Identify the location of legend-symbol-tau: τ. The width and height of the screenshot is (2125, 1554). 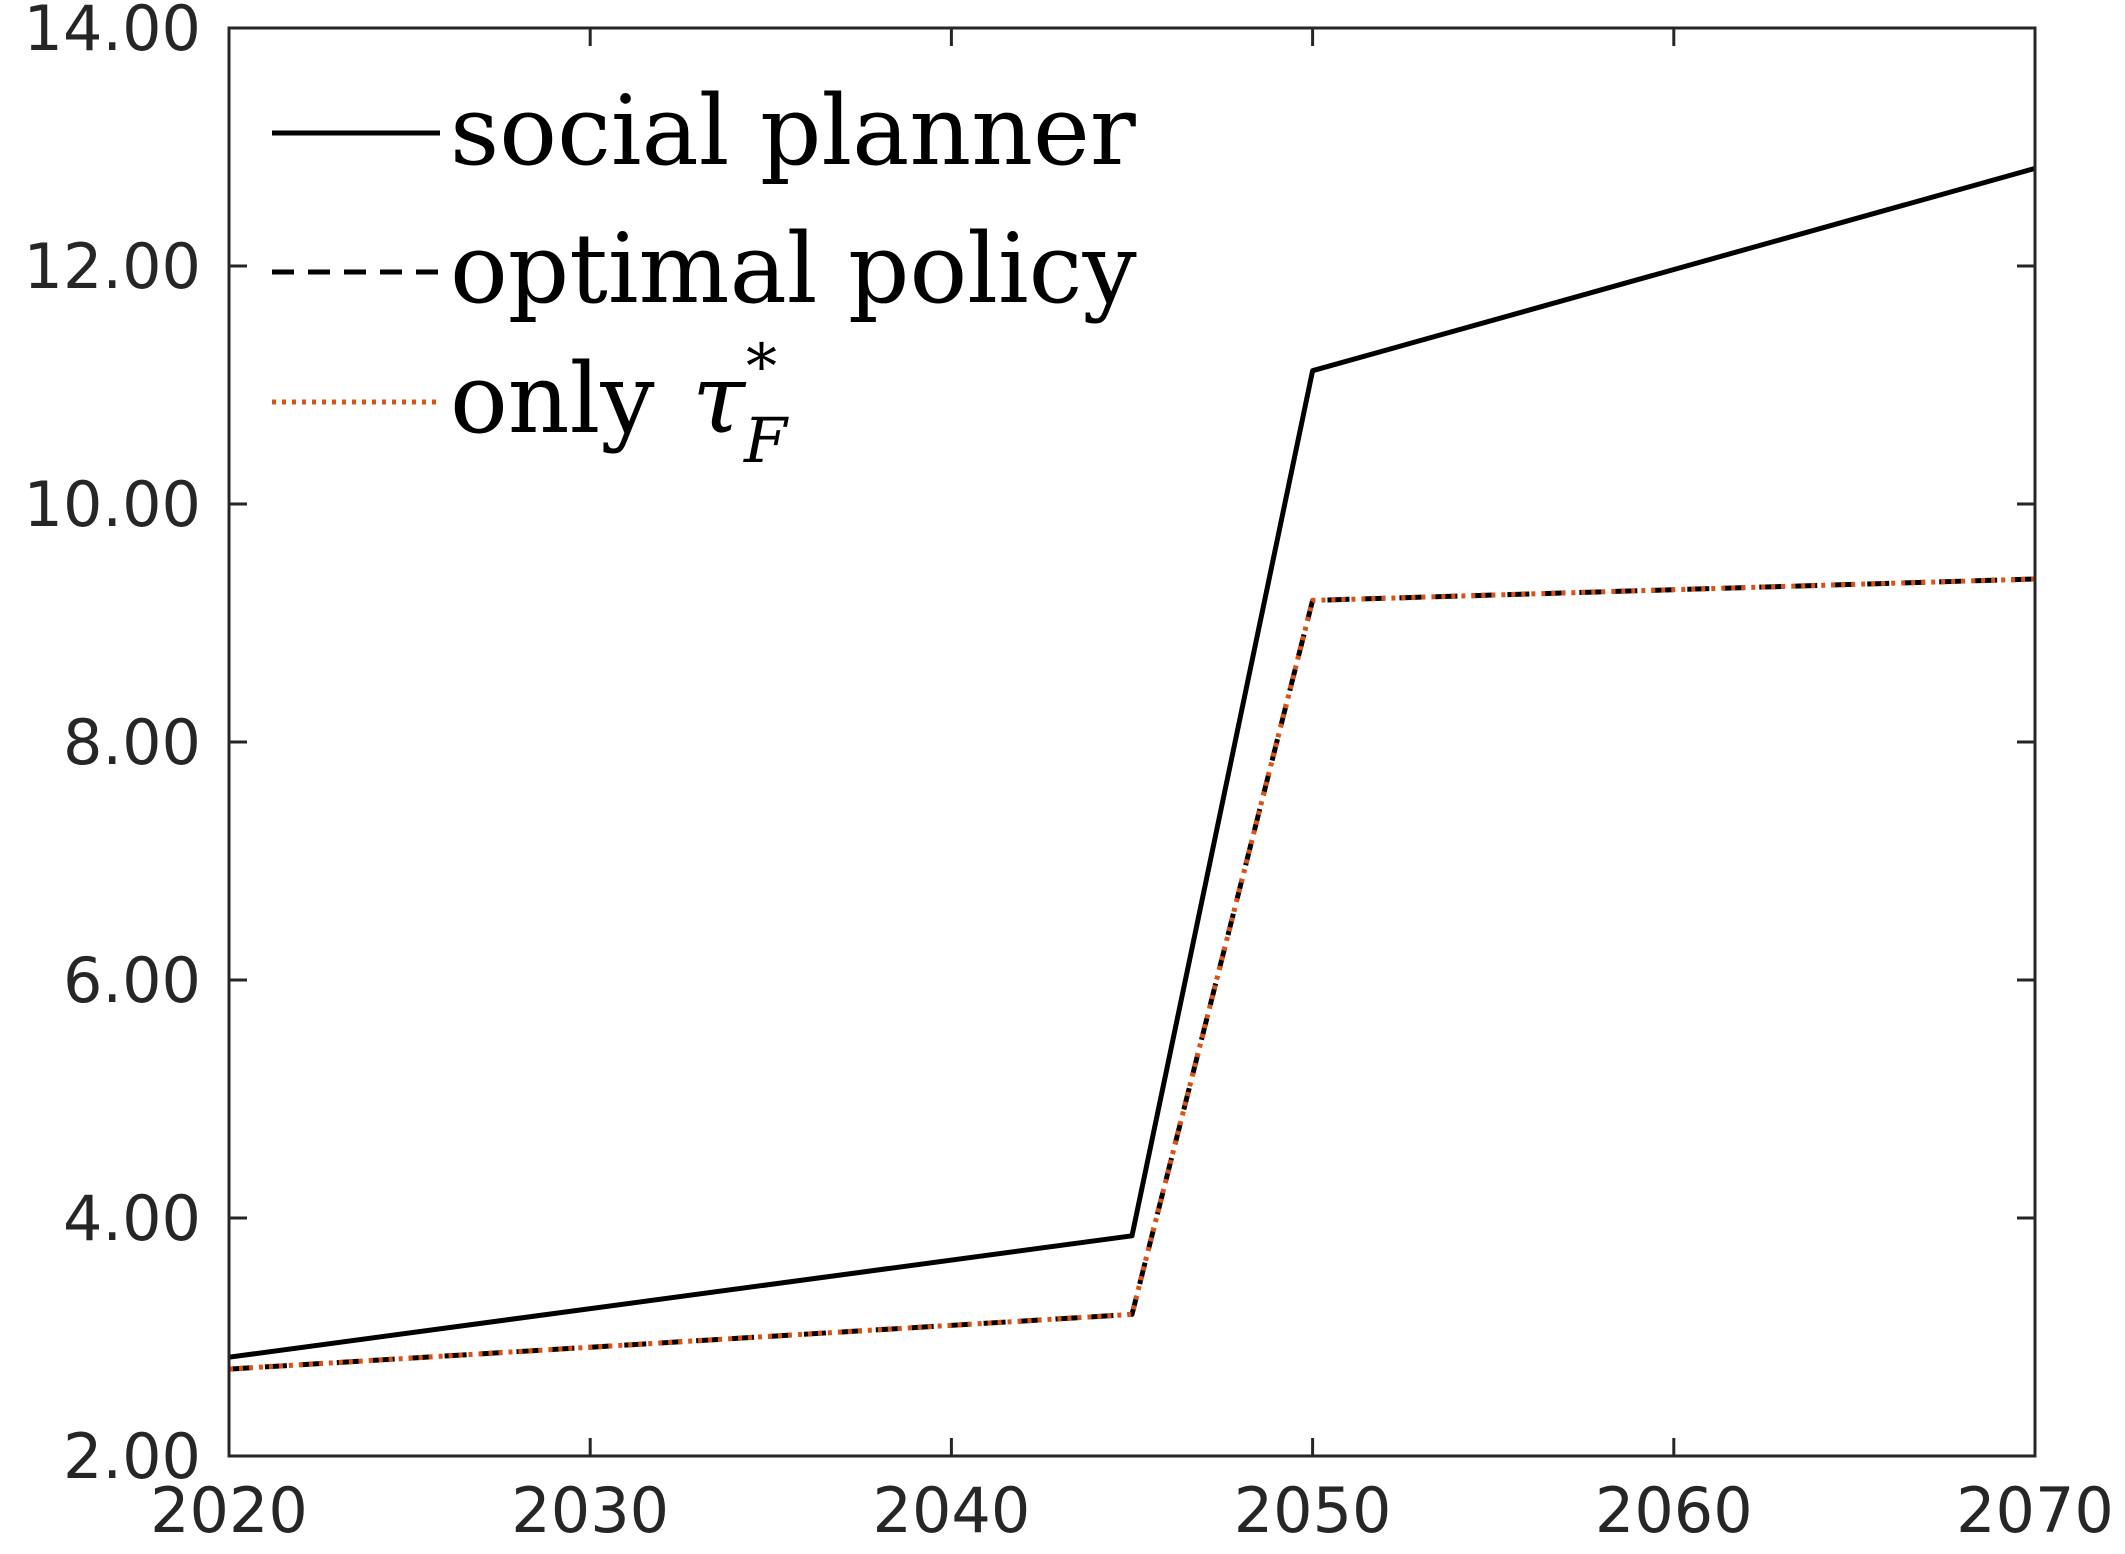
(719, 399).